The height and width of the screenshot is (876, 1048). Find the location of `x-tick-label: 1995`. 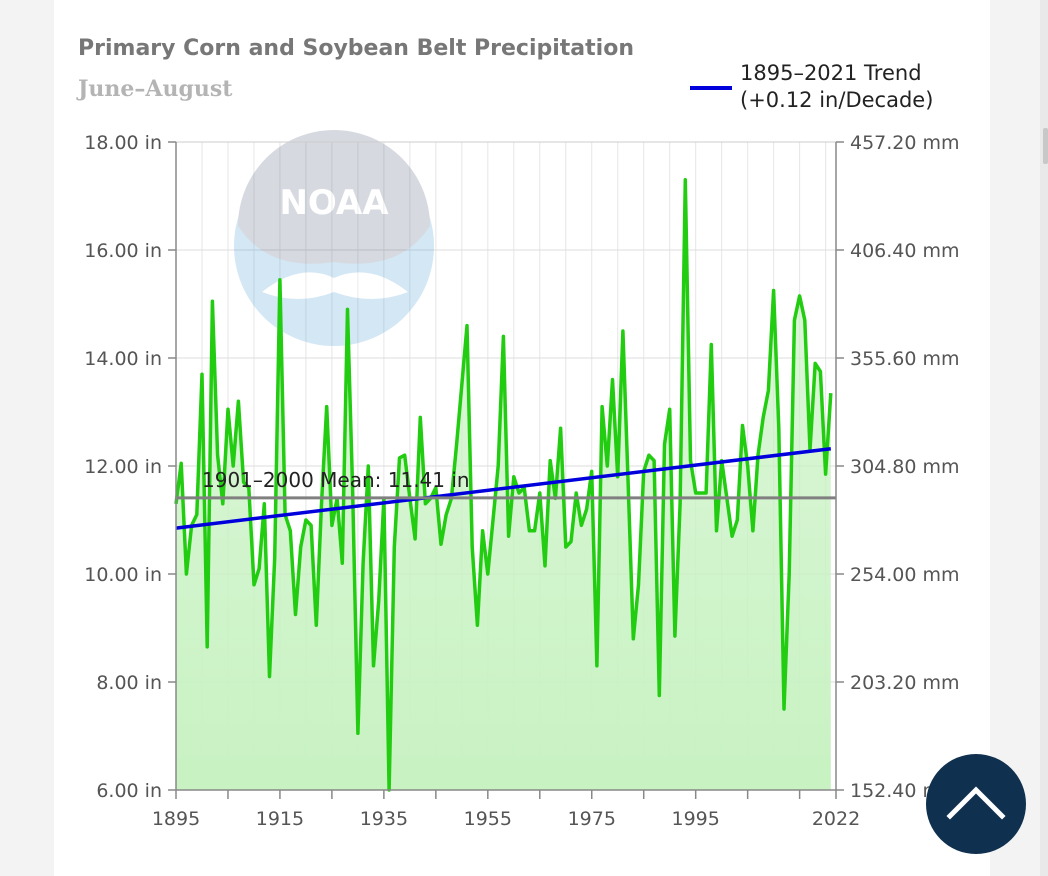

x-tick-label: 1995 is located at coordinates (696, 819).